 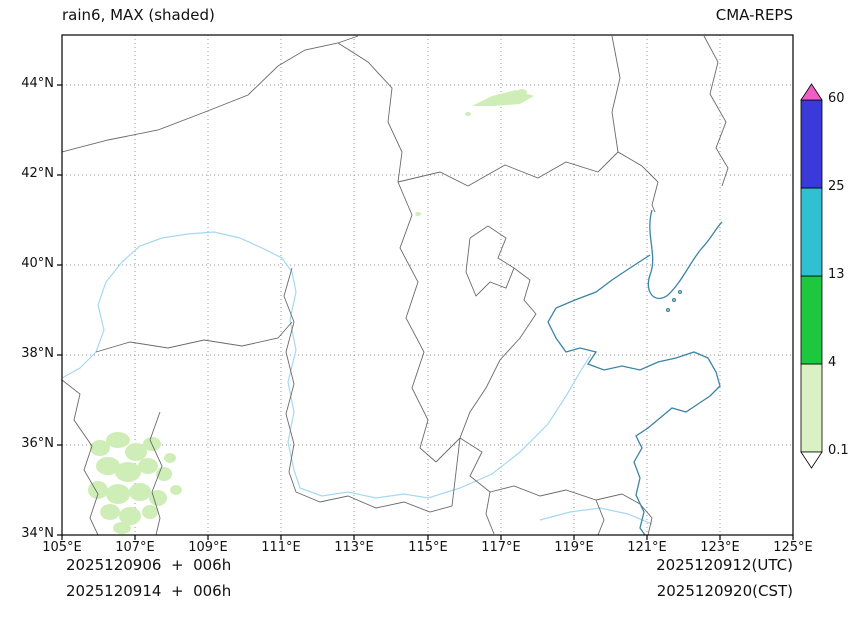 What do you see at coordinates (596, 516) in the screenshot?
I see `river-south` at bounding box center [596, 516].